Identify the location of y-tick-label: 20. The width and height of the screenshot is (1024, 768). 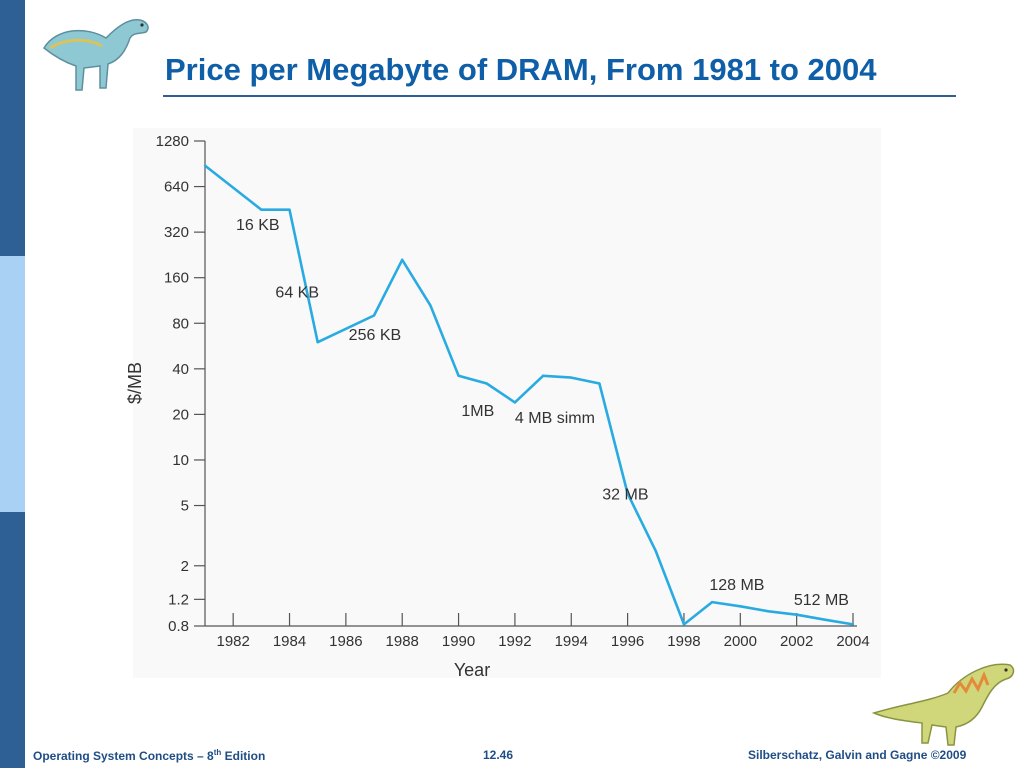
(180, 414).